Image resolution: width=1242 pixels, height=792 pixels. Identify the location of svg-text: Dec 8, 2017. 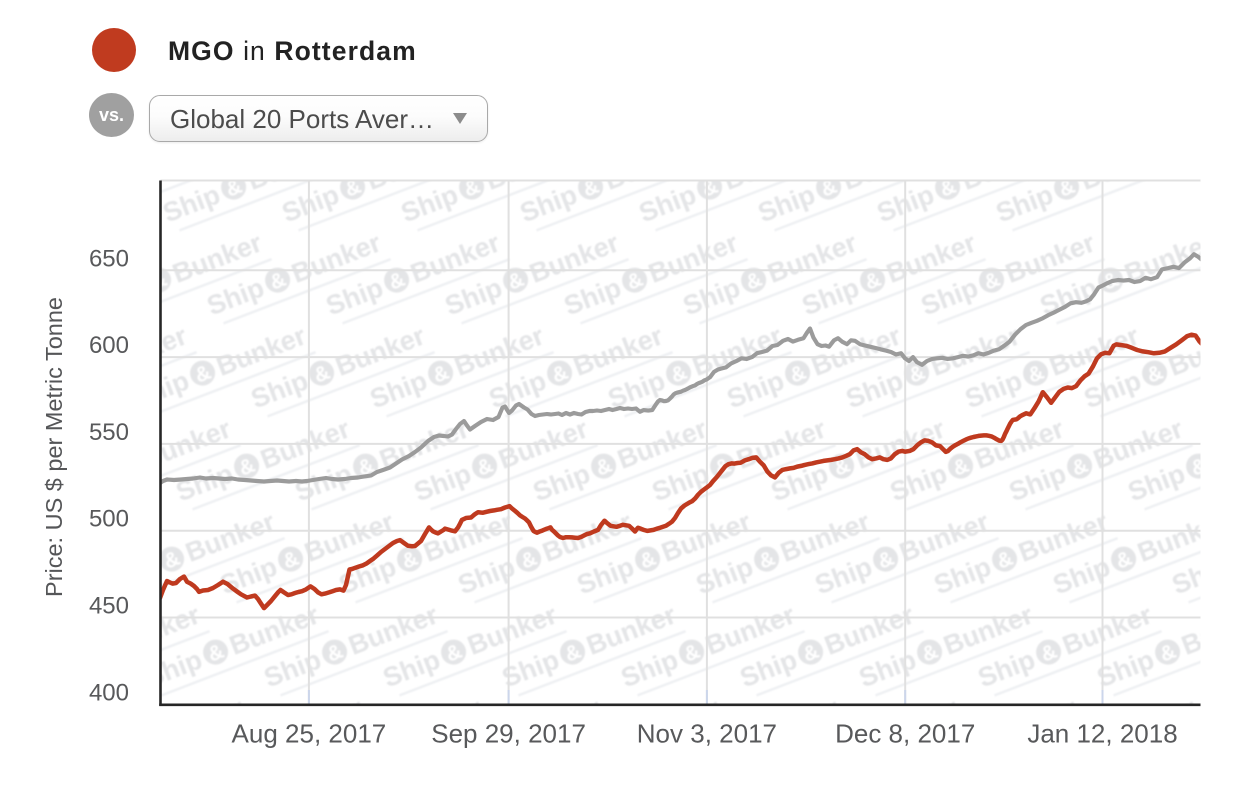
(905, 734).